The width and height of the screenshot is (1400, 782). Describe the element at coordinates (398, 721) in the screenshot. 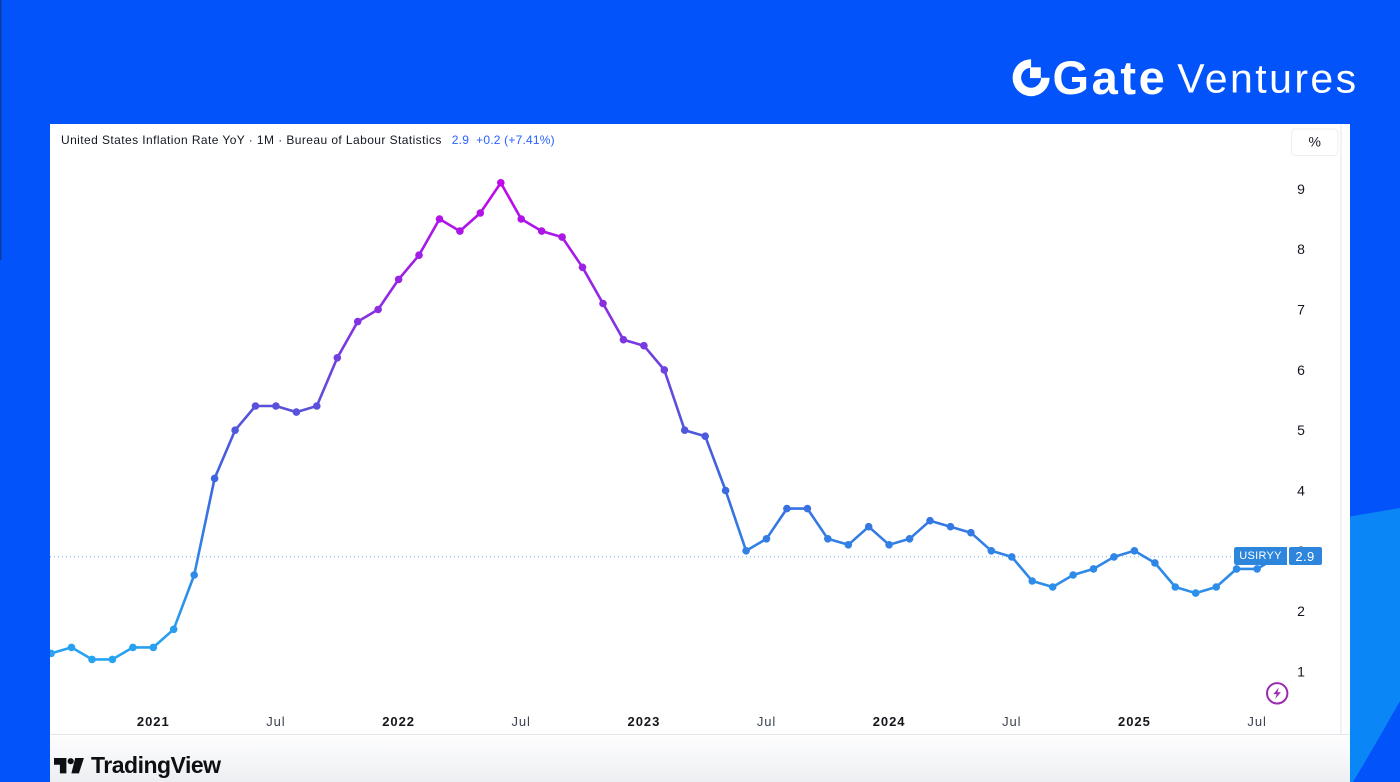

I see `svg-text: 2022` at that location.